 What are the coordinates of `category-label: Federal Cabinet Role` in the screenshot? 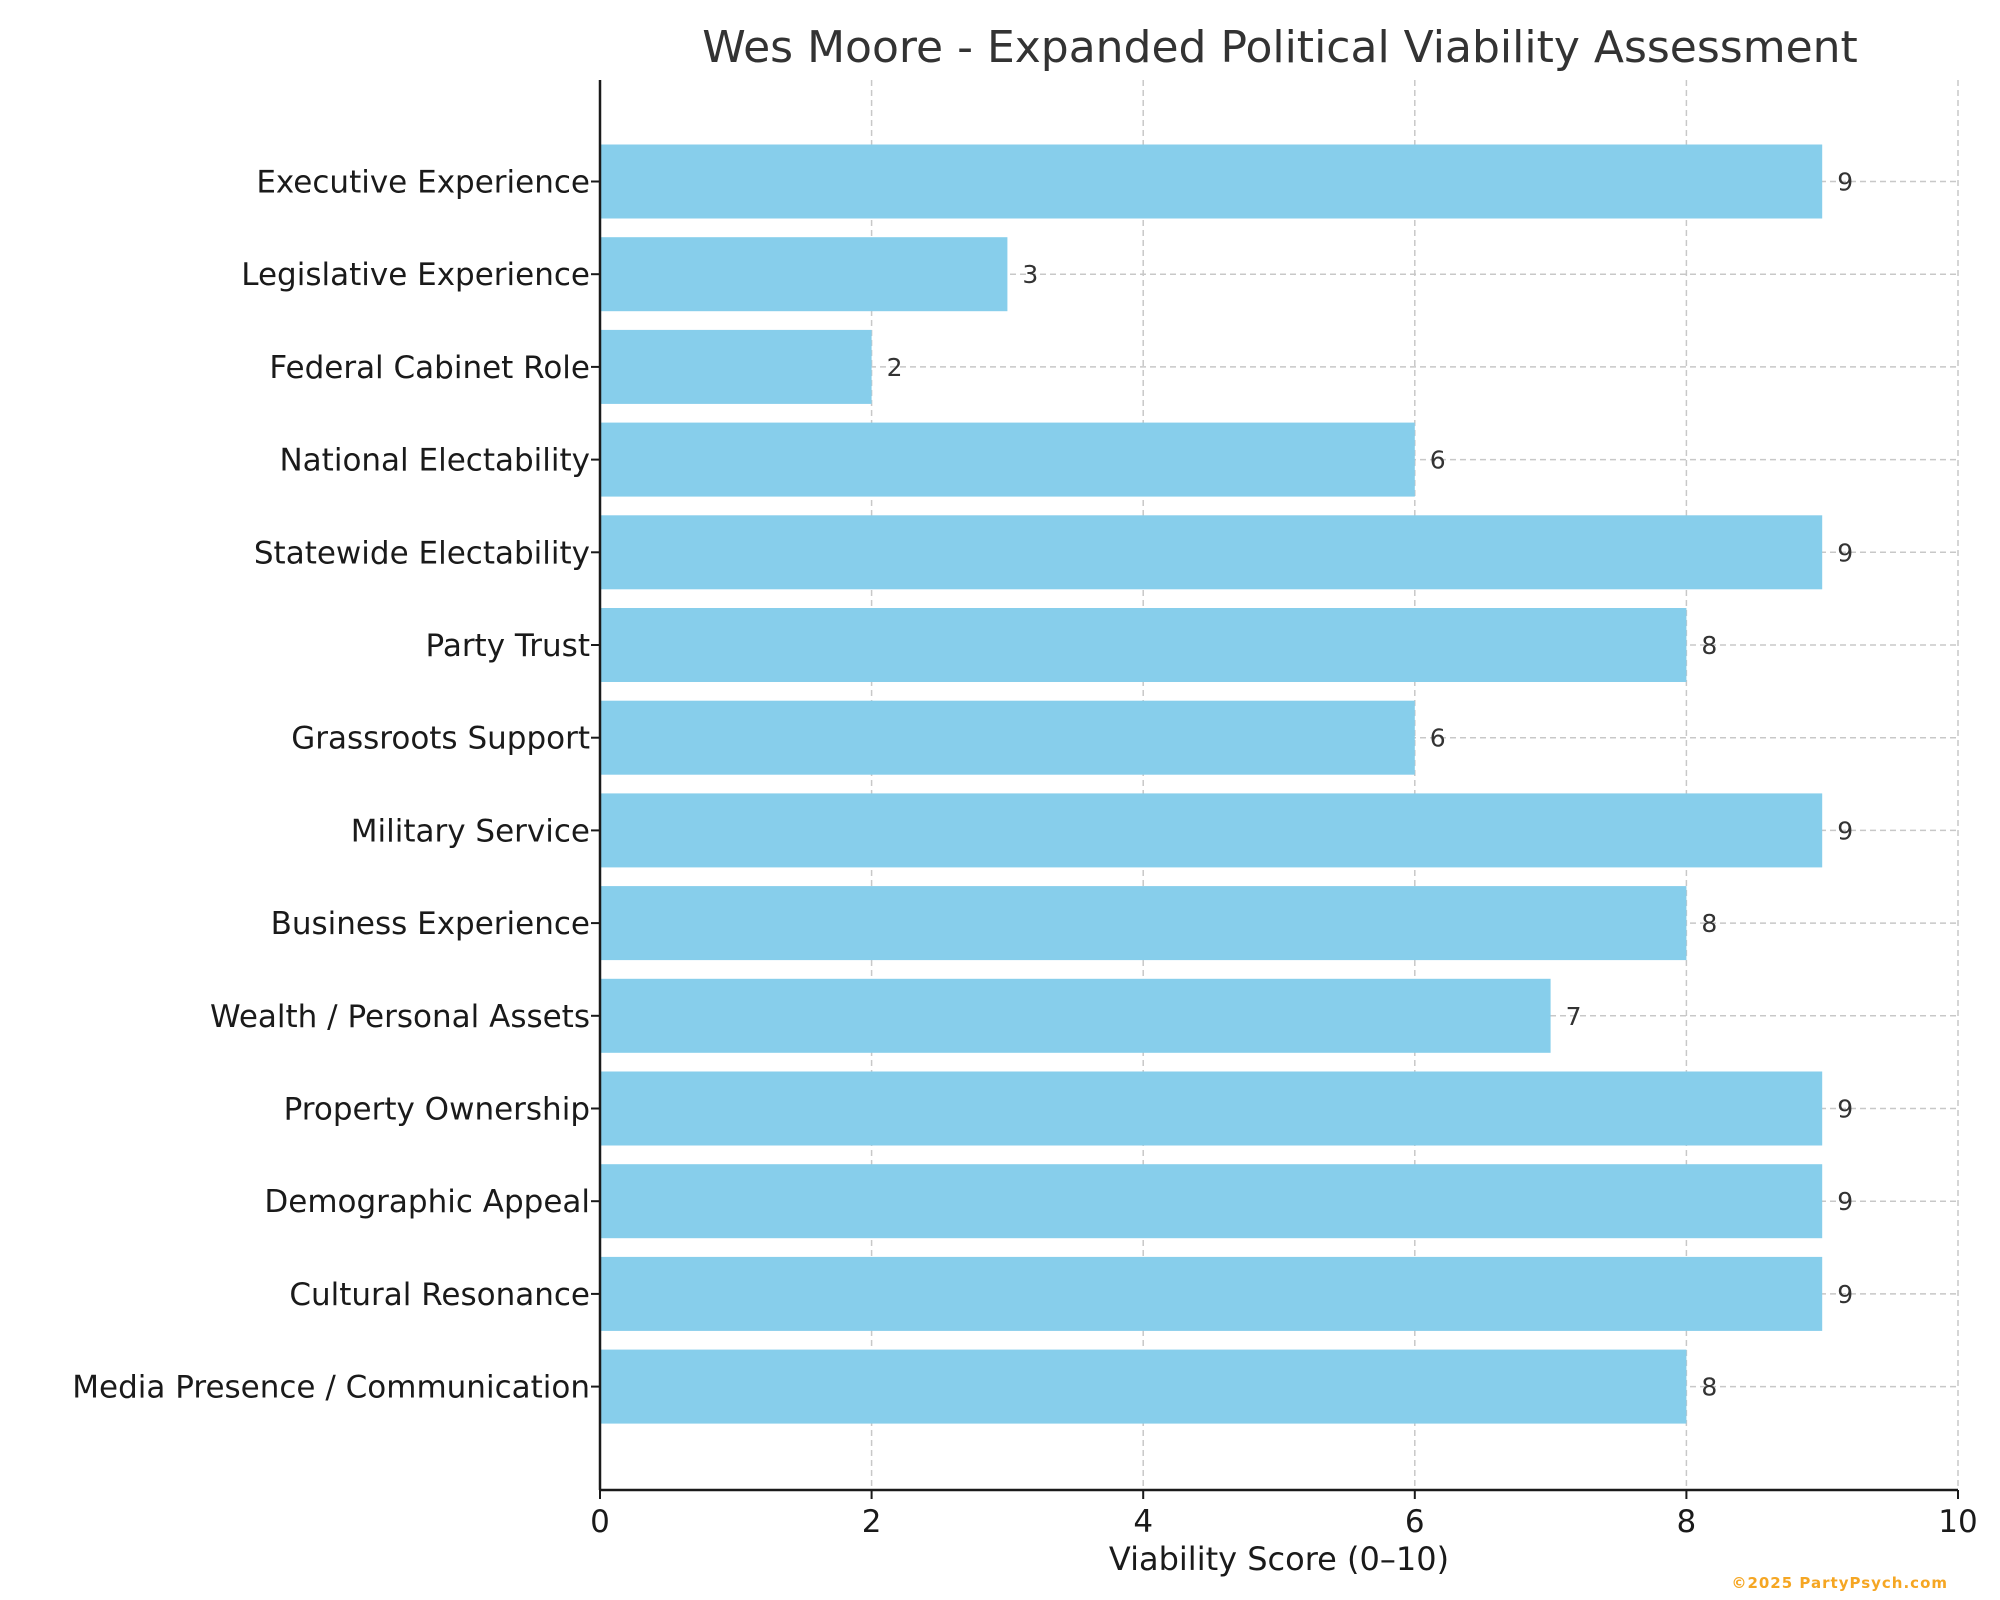 It's located at (429, 368).